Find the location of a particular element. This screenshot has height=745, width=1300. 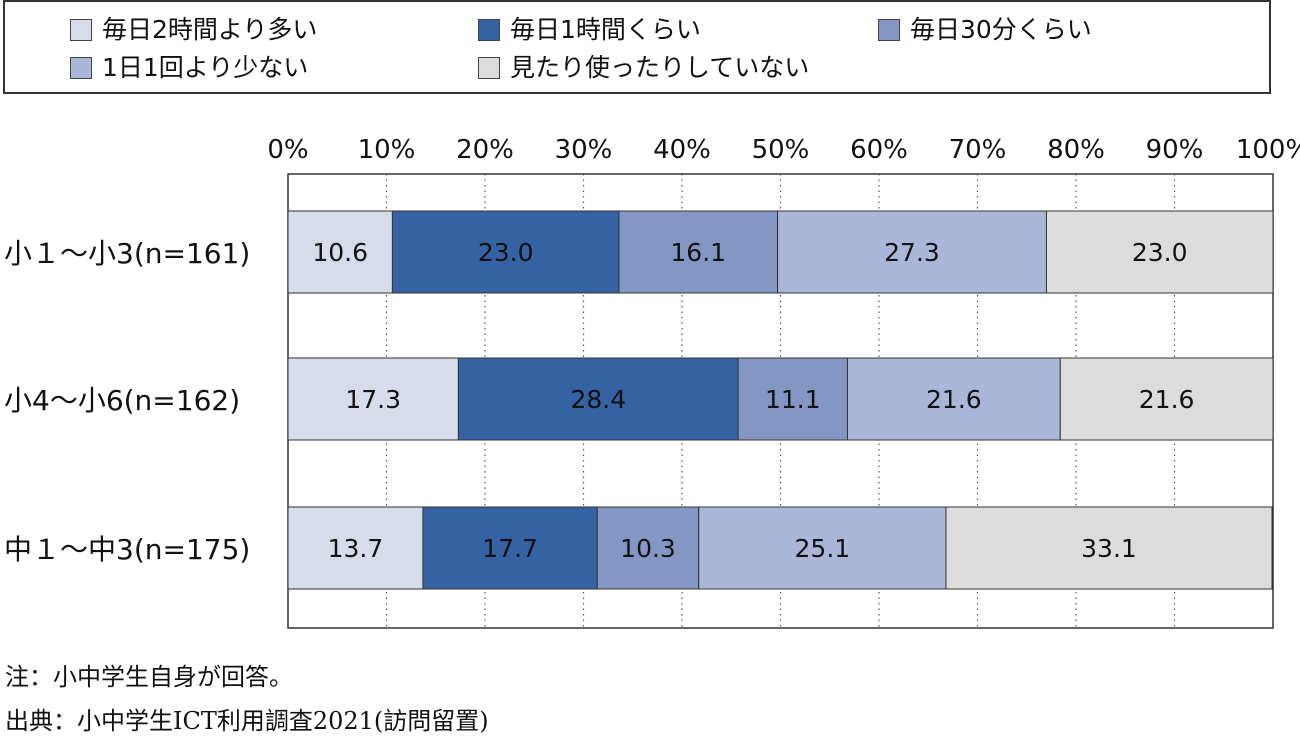

data-label-2-0: 13.7 is located at coordinates (356, 548).